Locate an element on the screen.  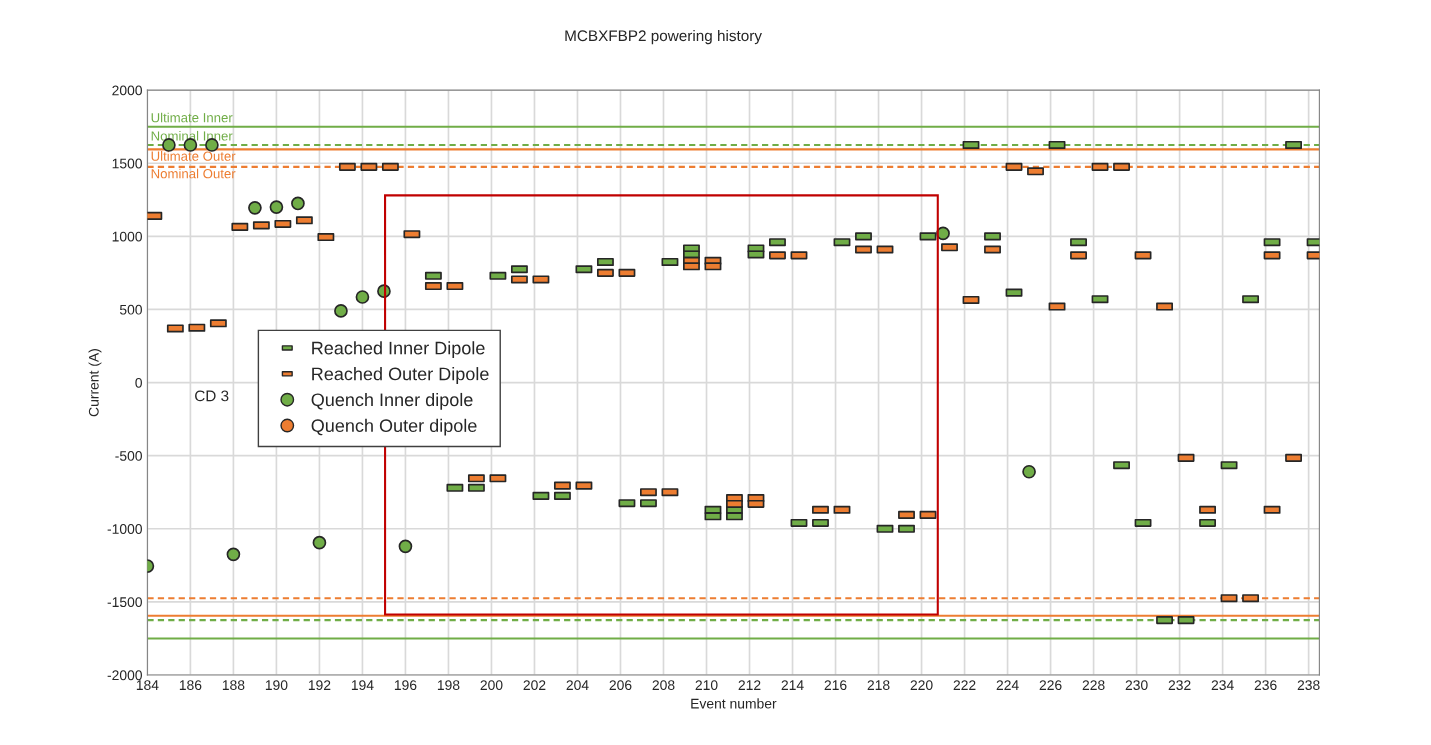
ref-line-label: Nominal Inner is located at coordinates (192, 135).